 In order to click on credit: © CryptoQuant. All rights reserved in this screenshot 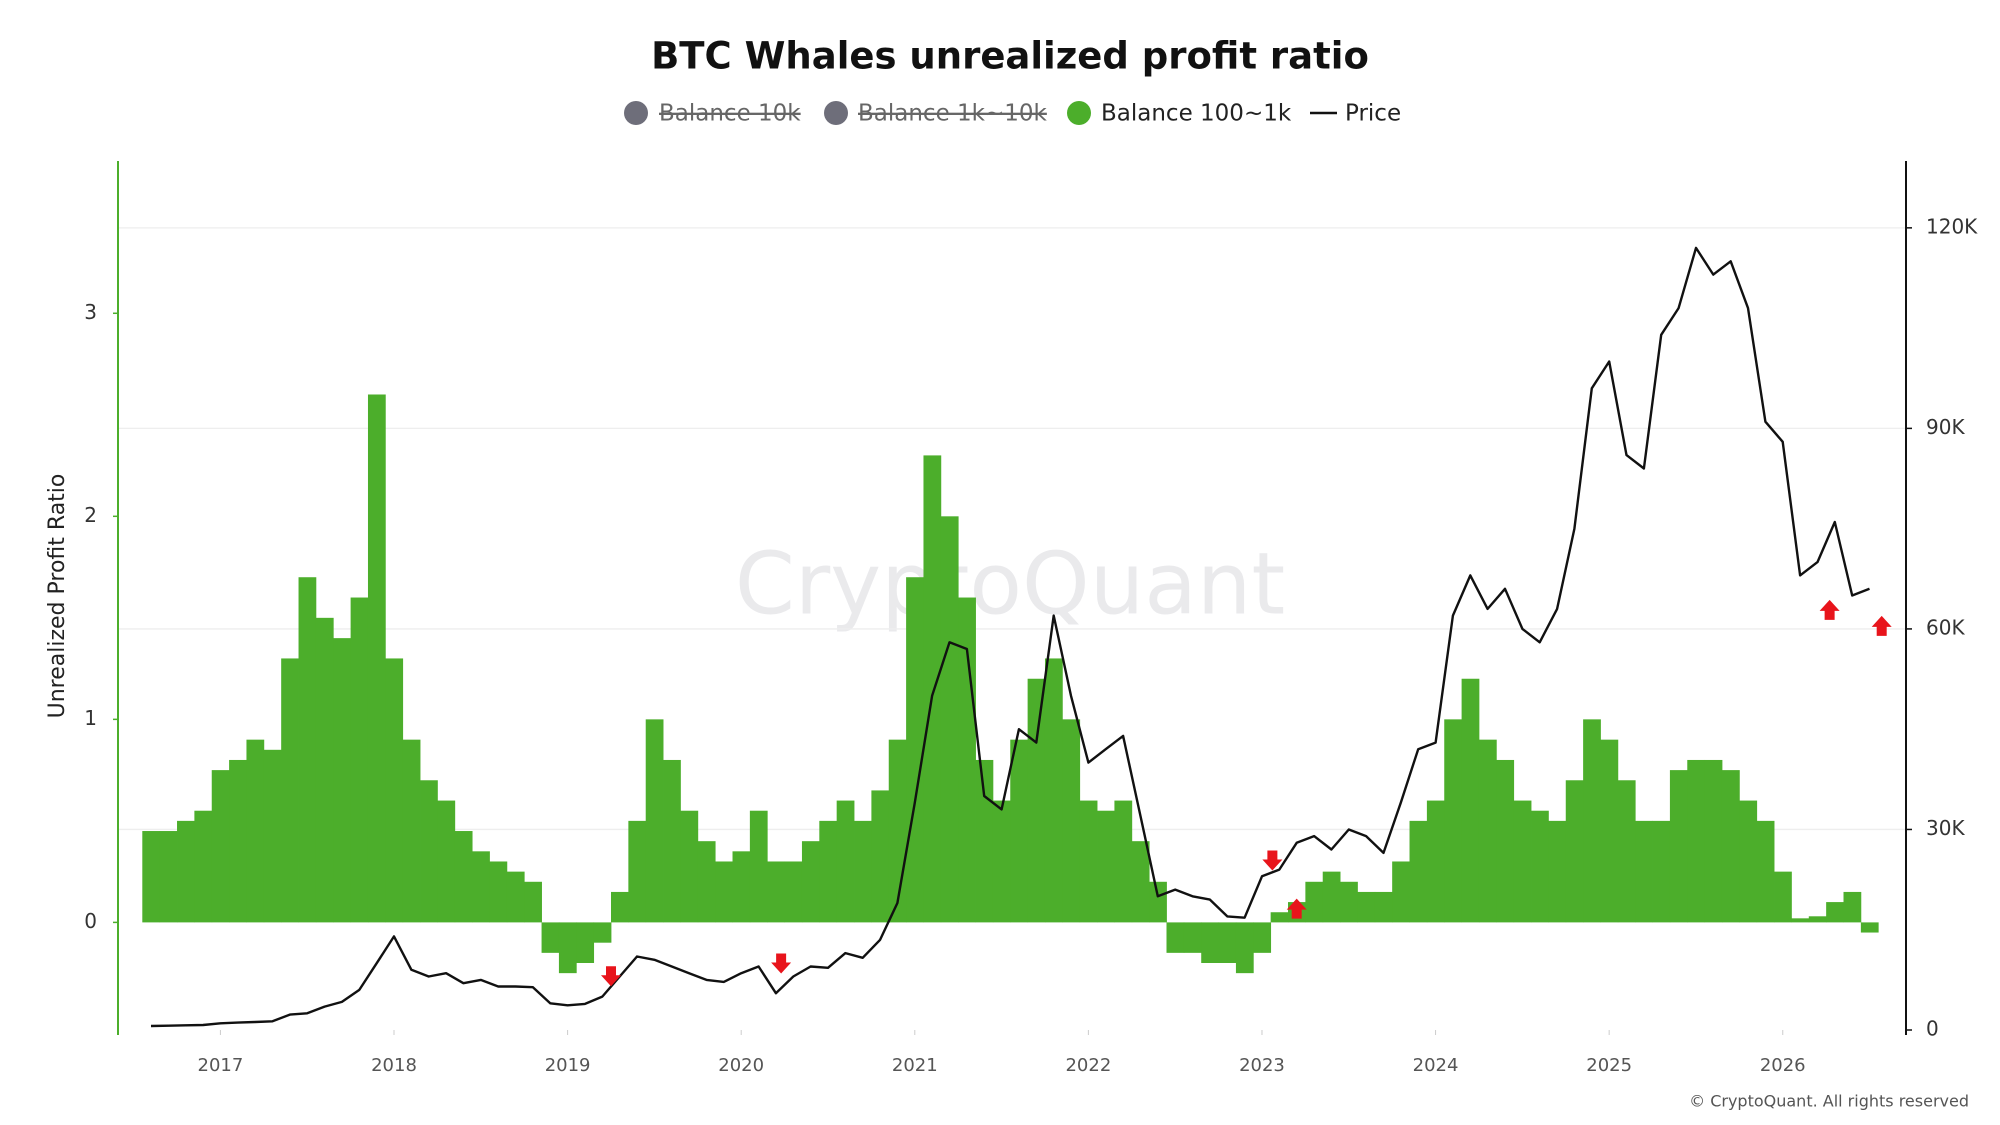, I will do `click(1829, 1101)`.